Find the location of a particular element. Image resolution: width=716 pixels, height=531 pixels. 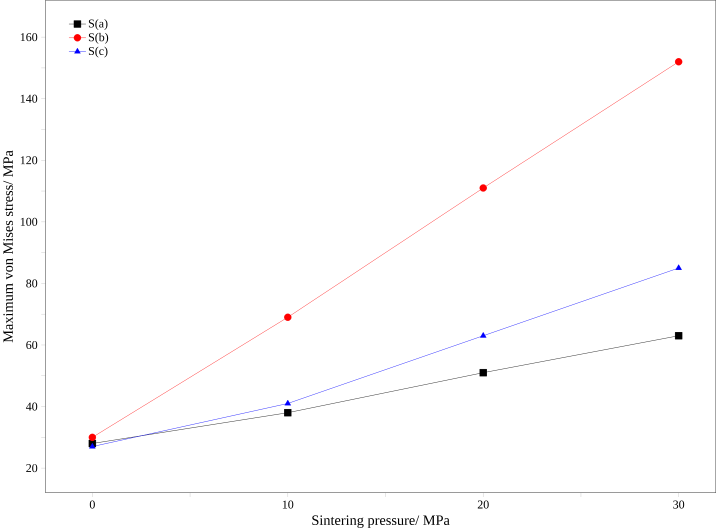

y-tick-label: 40 is located at coordinates (32, 406).